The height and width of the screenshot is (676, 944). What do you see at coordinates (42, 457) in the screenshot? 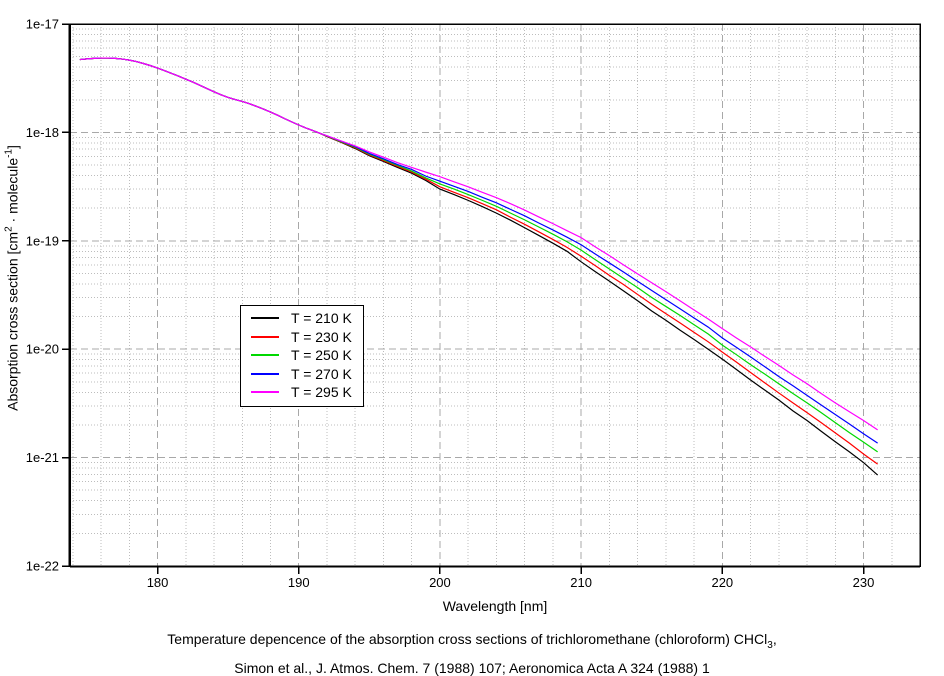
I see `y-tick-label: 1e-21` at bounding box center [42, 457].